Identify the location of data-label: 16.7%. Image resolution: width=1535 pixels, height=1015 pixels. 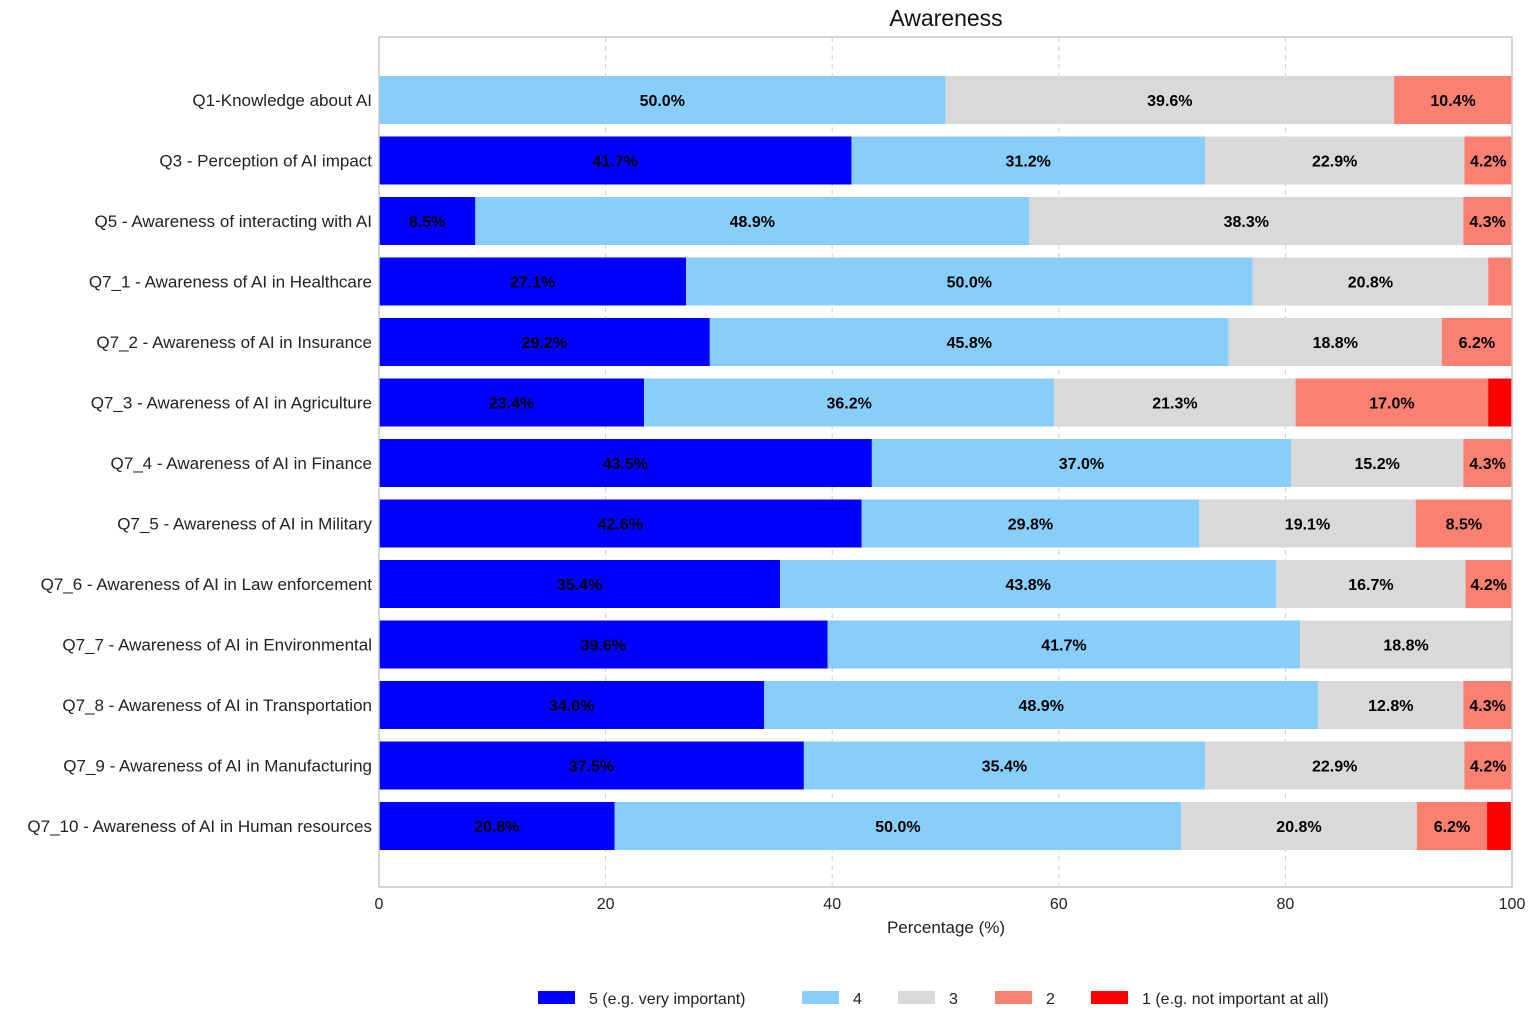
(1370, 585).